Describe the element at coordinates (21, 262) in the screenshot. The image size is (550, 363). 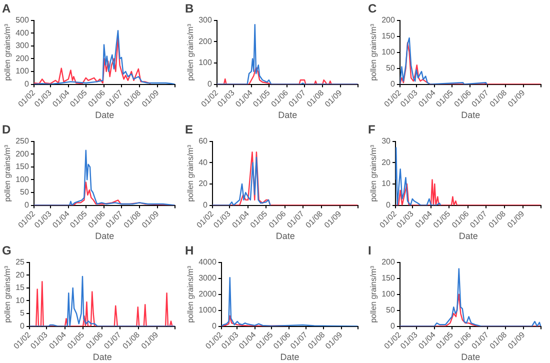
I see `y-tick-label: 25` at that location.